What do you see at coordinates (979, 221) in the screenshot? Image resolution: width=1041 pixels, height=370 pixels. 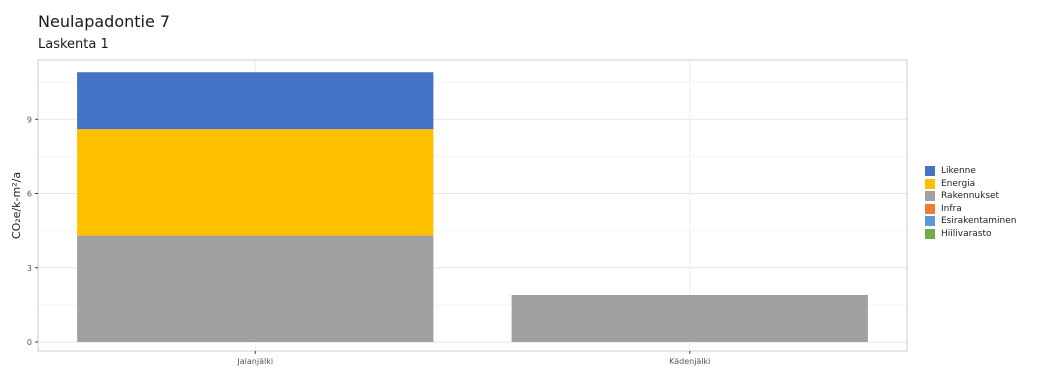 I see `legend-label: Esirakentaminen` at bounding box center [979, 221].